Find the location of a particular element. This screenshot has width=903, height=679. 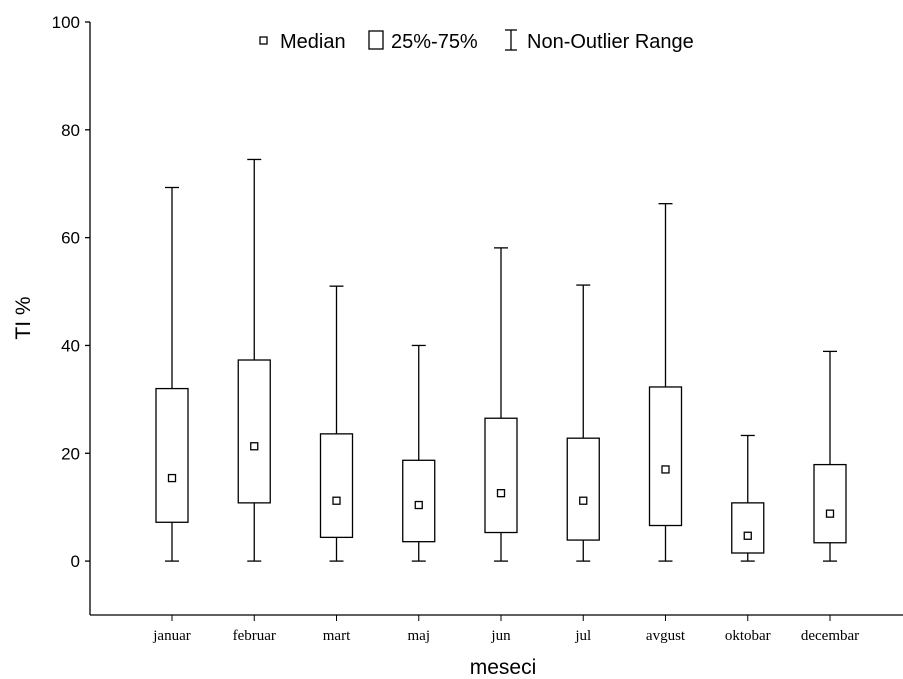

x-tick-label: januar is located at coordinates (171, 636).